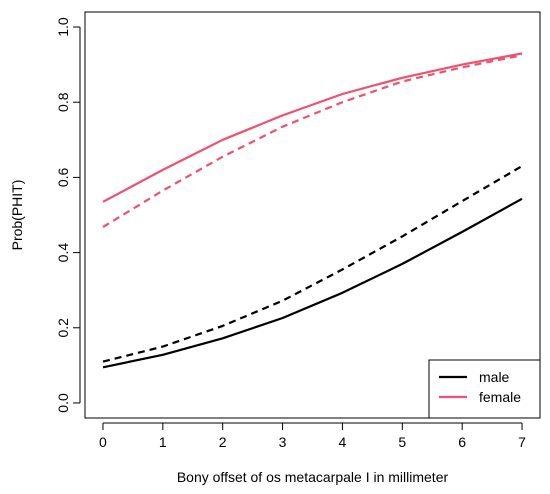 The image size is (550, 494). I want to click on y-axis-label: Prob(PHIT), so click(17, 215).